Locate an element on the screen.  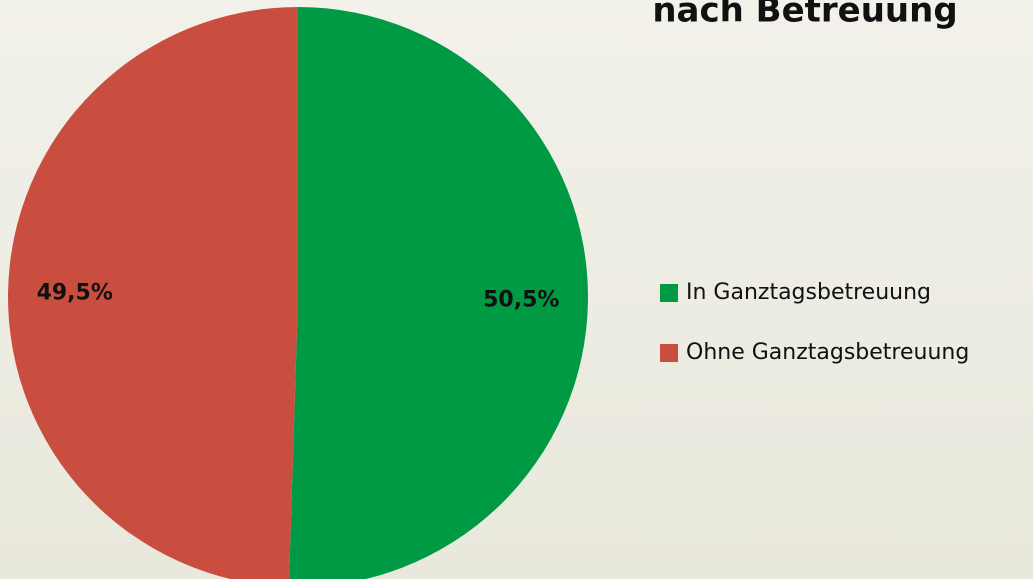
chart-title: nach Betreuung is located at coordinates (804, 15).